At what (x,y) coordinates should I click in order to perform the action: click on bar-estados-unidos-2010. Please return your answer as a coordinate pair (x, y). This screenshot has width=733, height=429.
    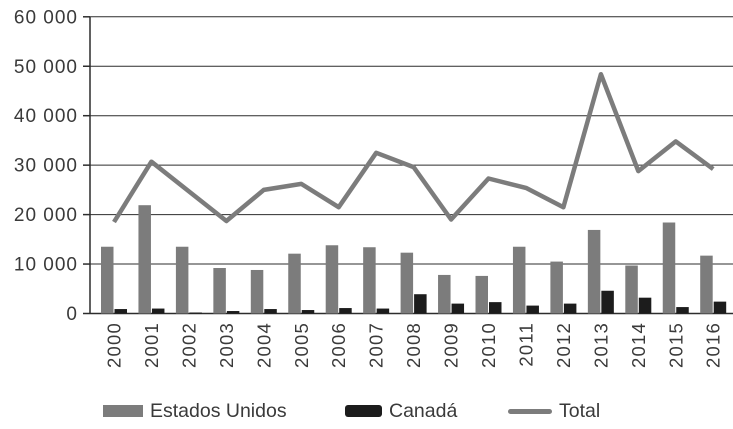
    Looking at the image, I should click on (481, 294).